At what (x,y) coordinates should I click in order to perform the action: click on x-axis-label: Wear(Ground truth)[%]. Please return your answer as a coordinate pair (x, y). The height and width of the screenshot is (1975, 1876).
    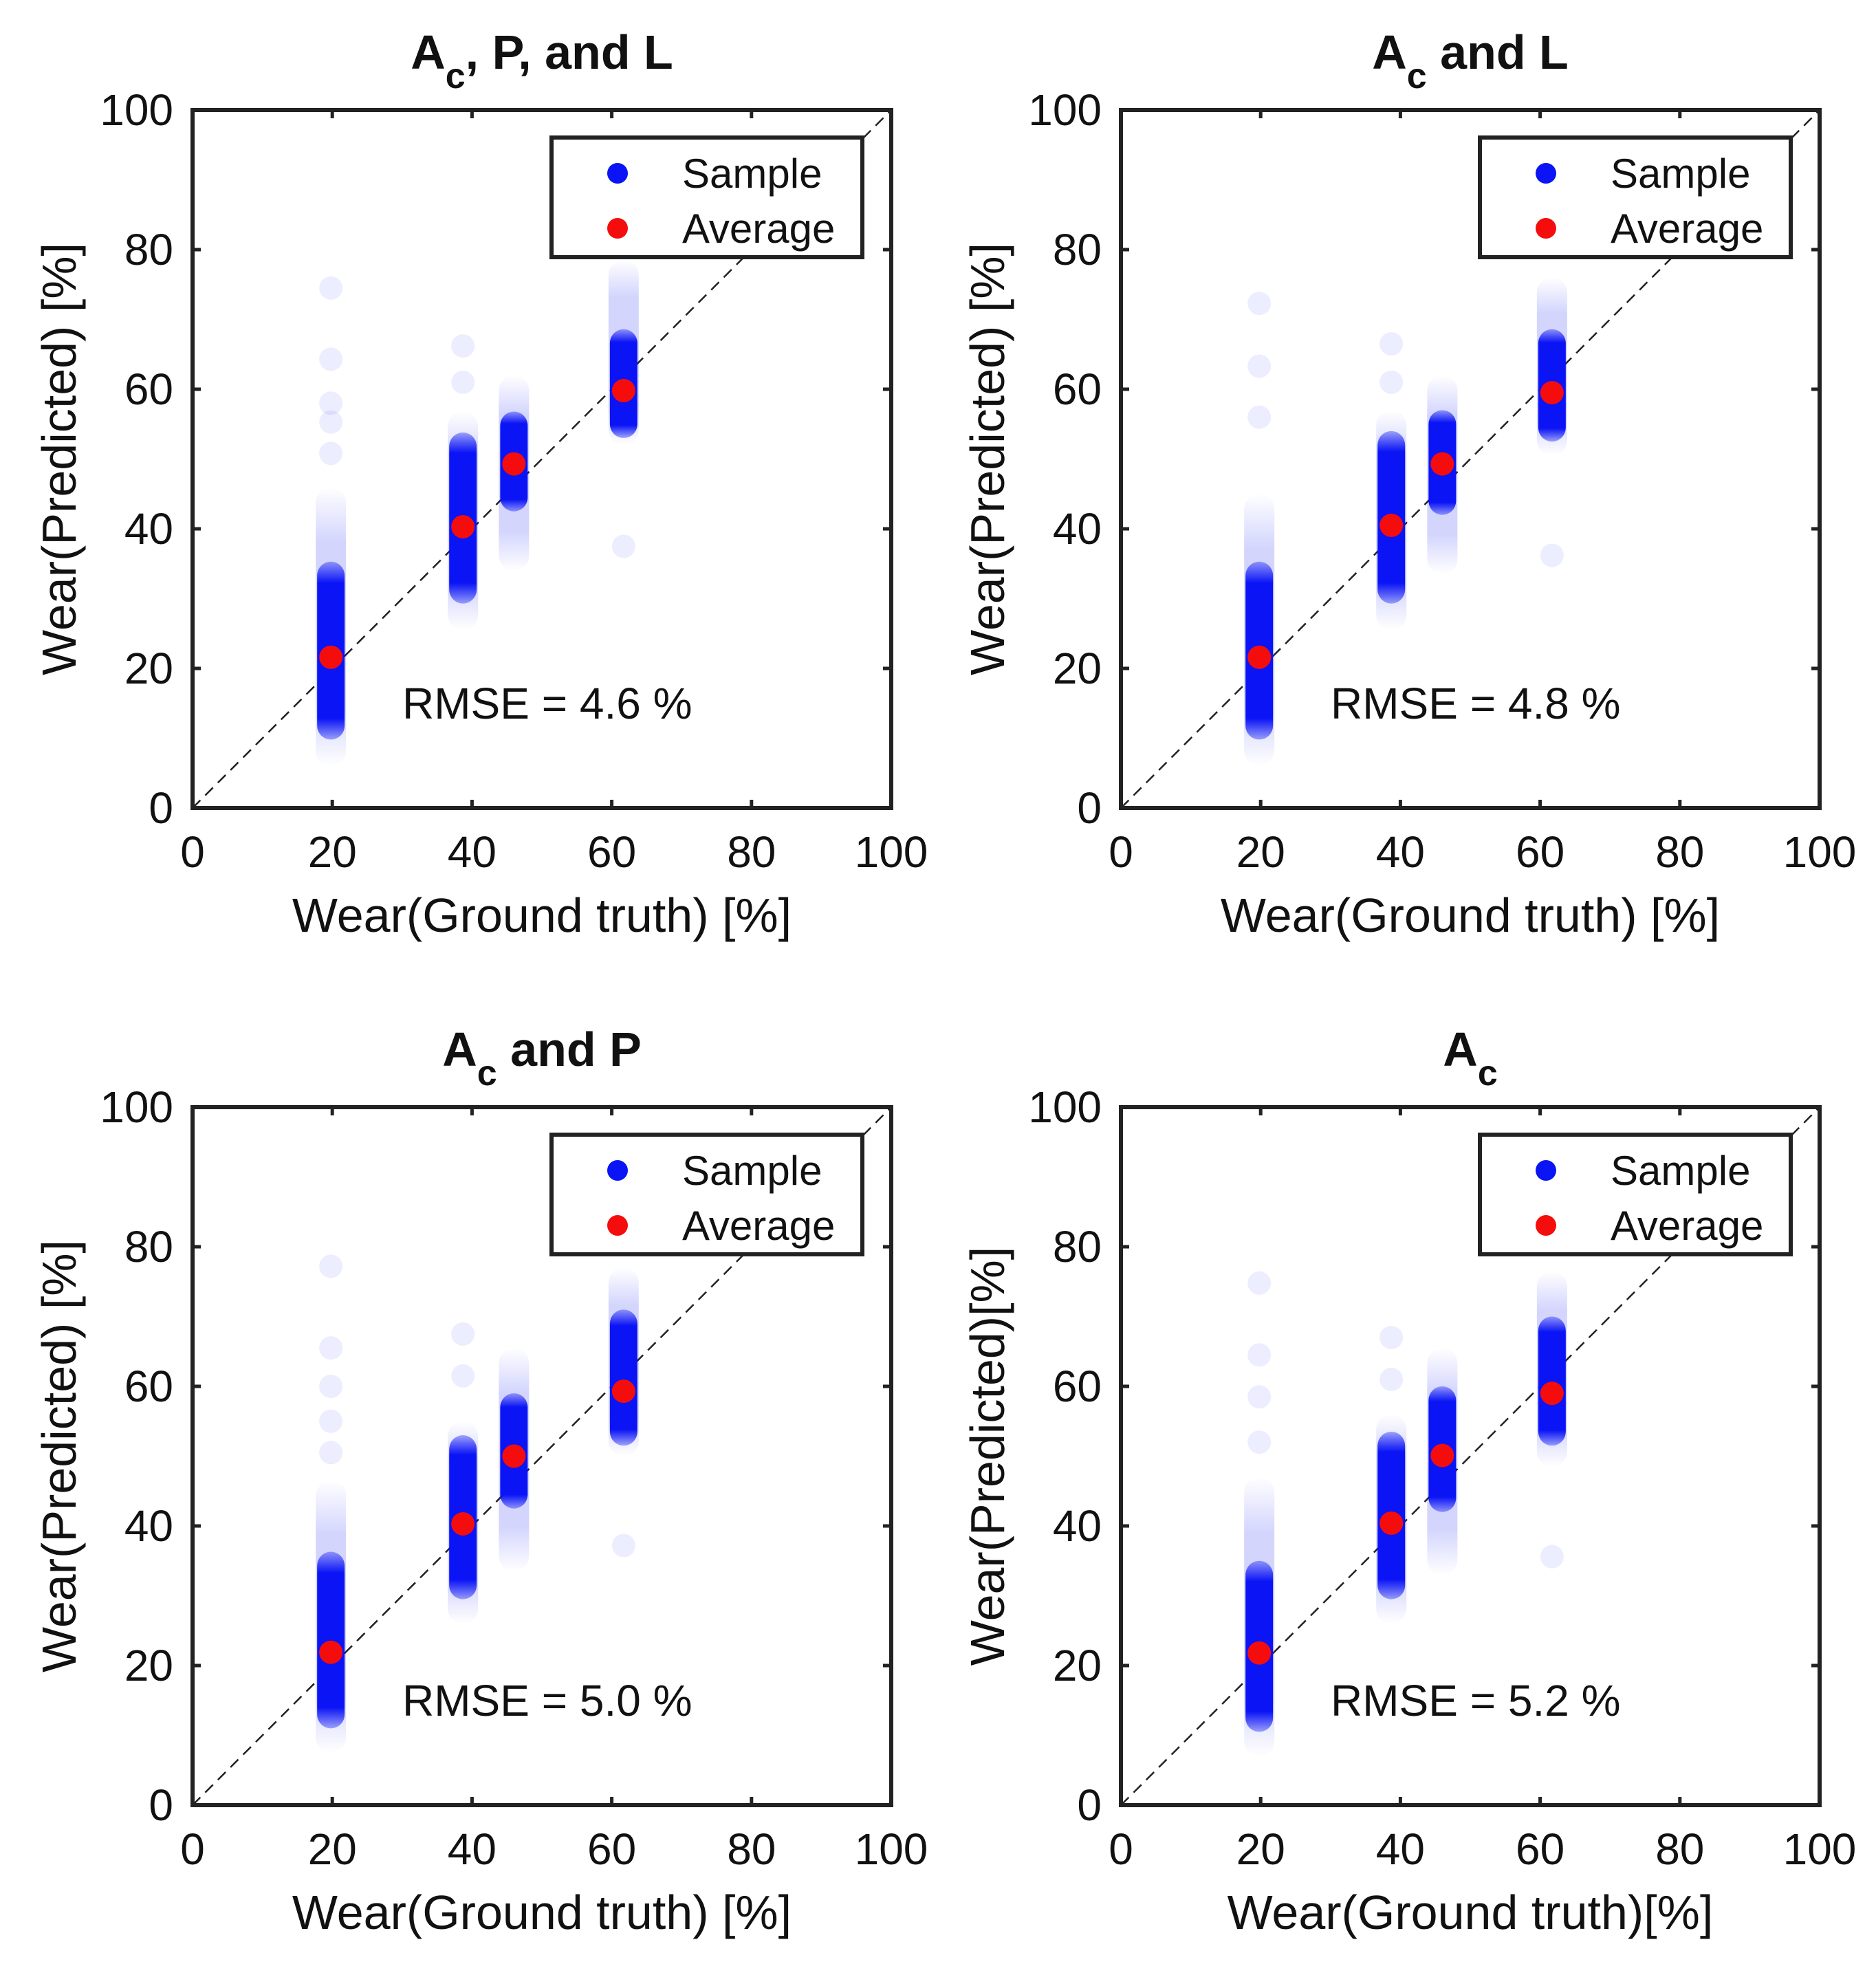
    Looking at the image, I should click on (1471, 1912).